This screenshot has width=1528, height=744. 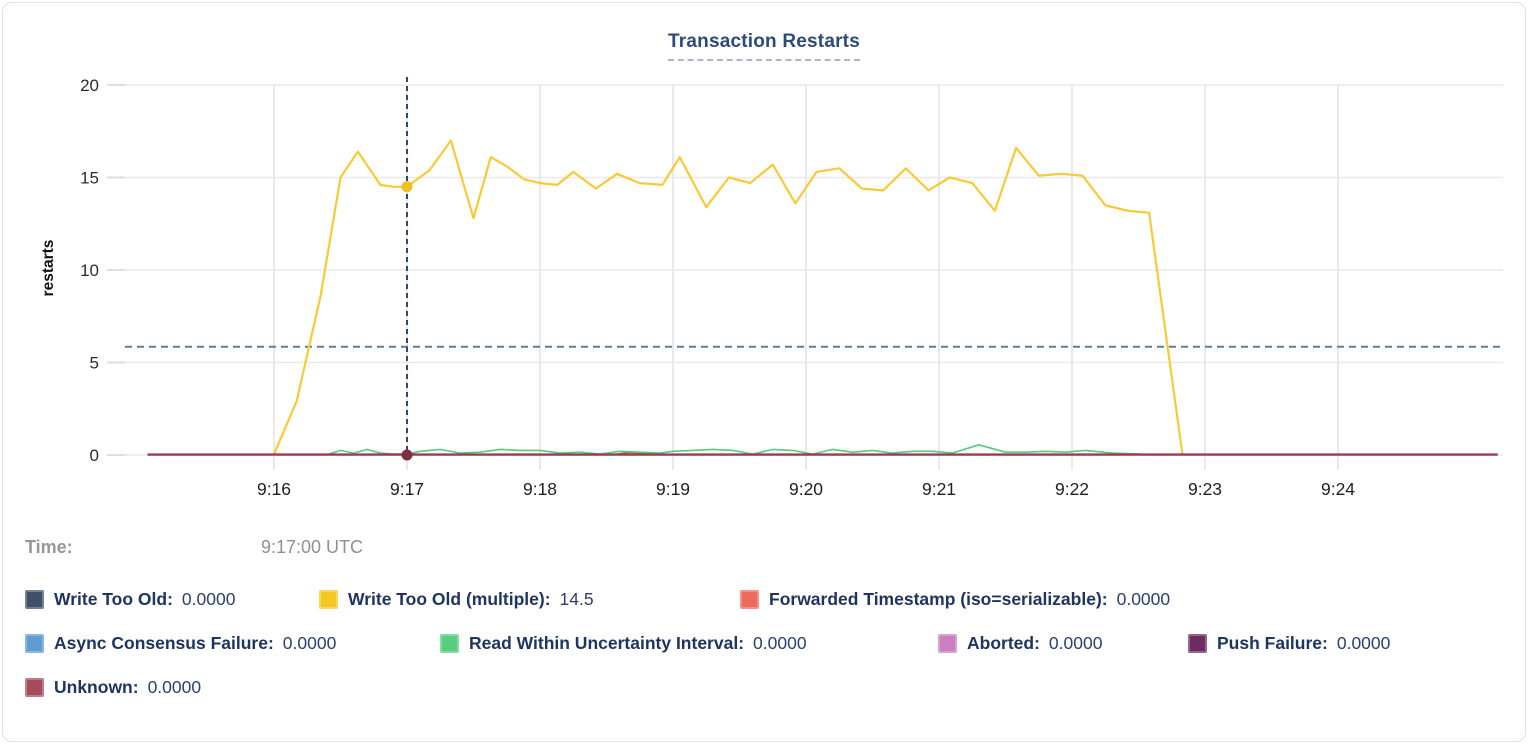 I want to click on legend-item-aborted: Aborted: 0.0000, so click(x=1063, y=643).